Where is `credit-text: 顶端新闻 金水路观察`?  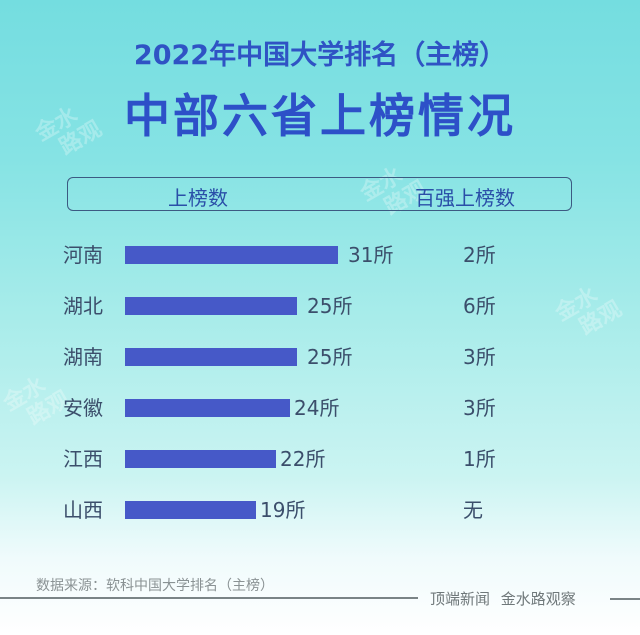 credit-text: 顶端新闻 金水路观察 is located at coordinates (503, 599).